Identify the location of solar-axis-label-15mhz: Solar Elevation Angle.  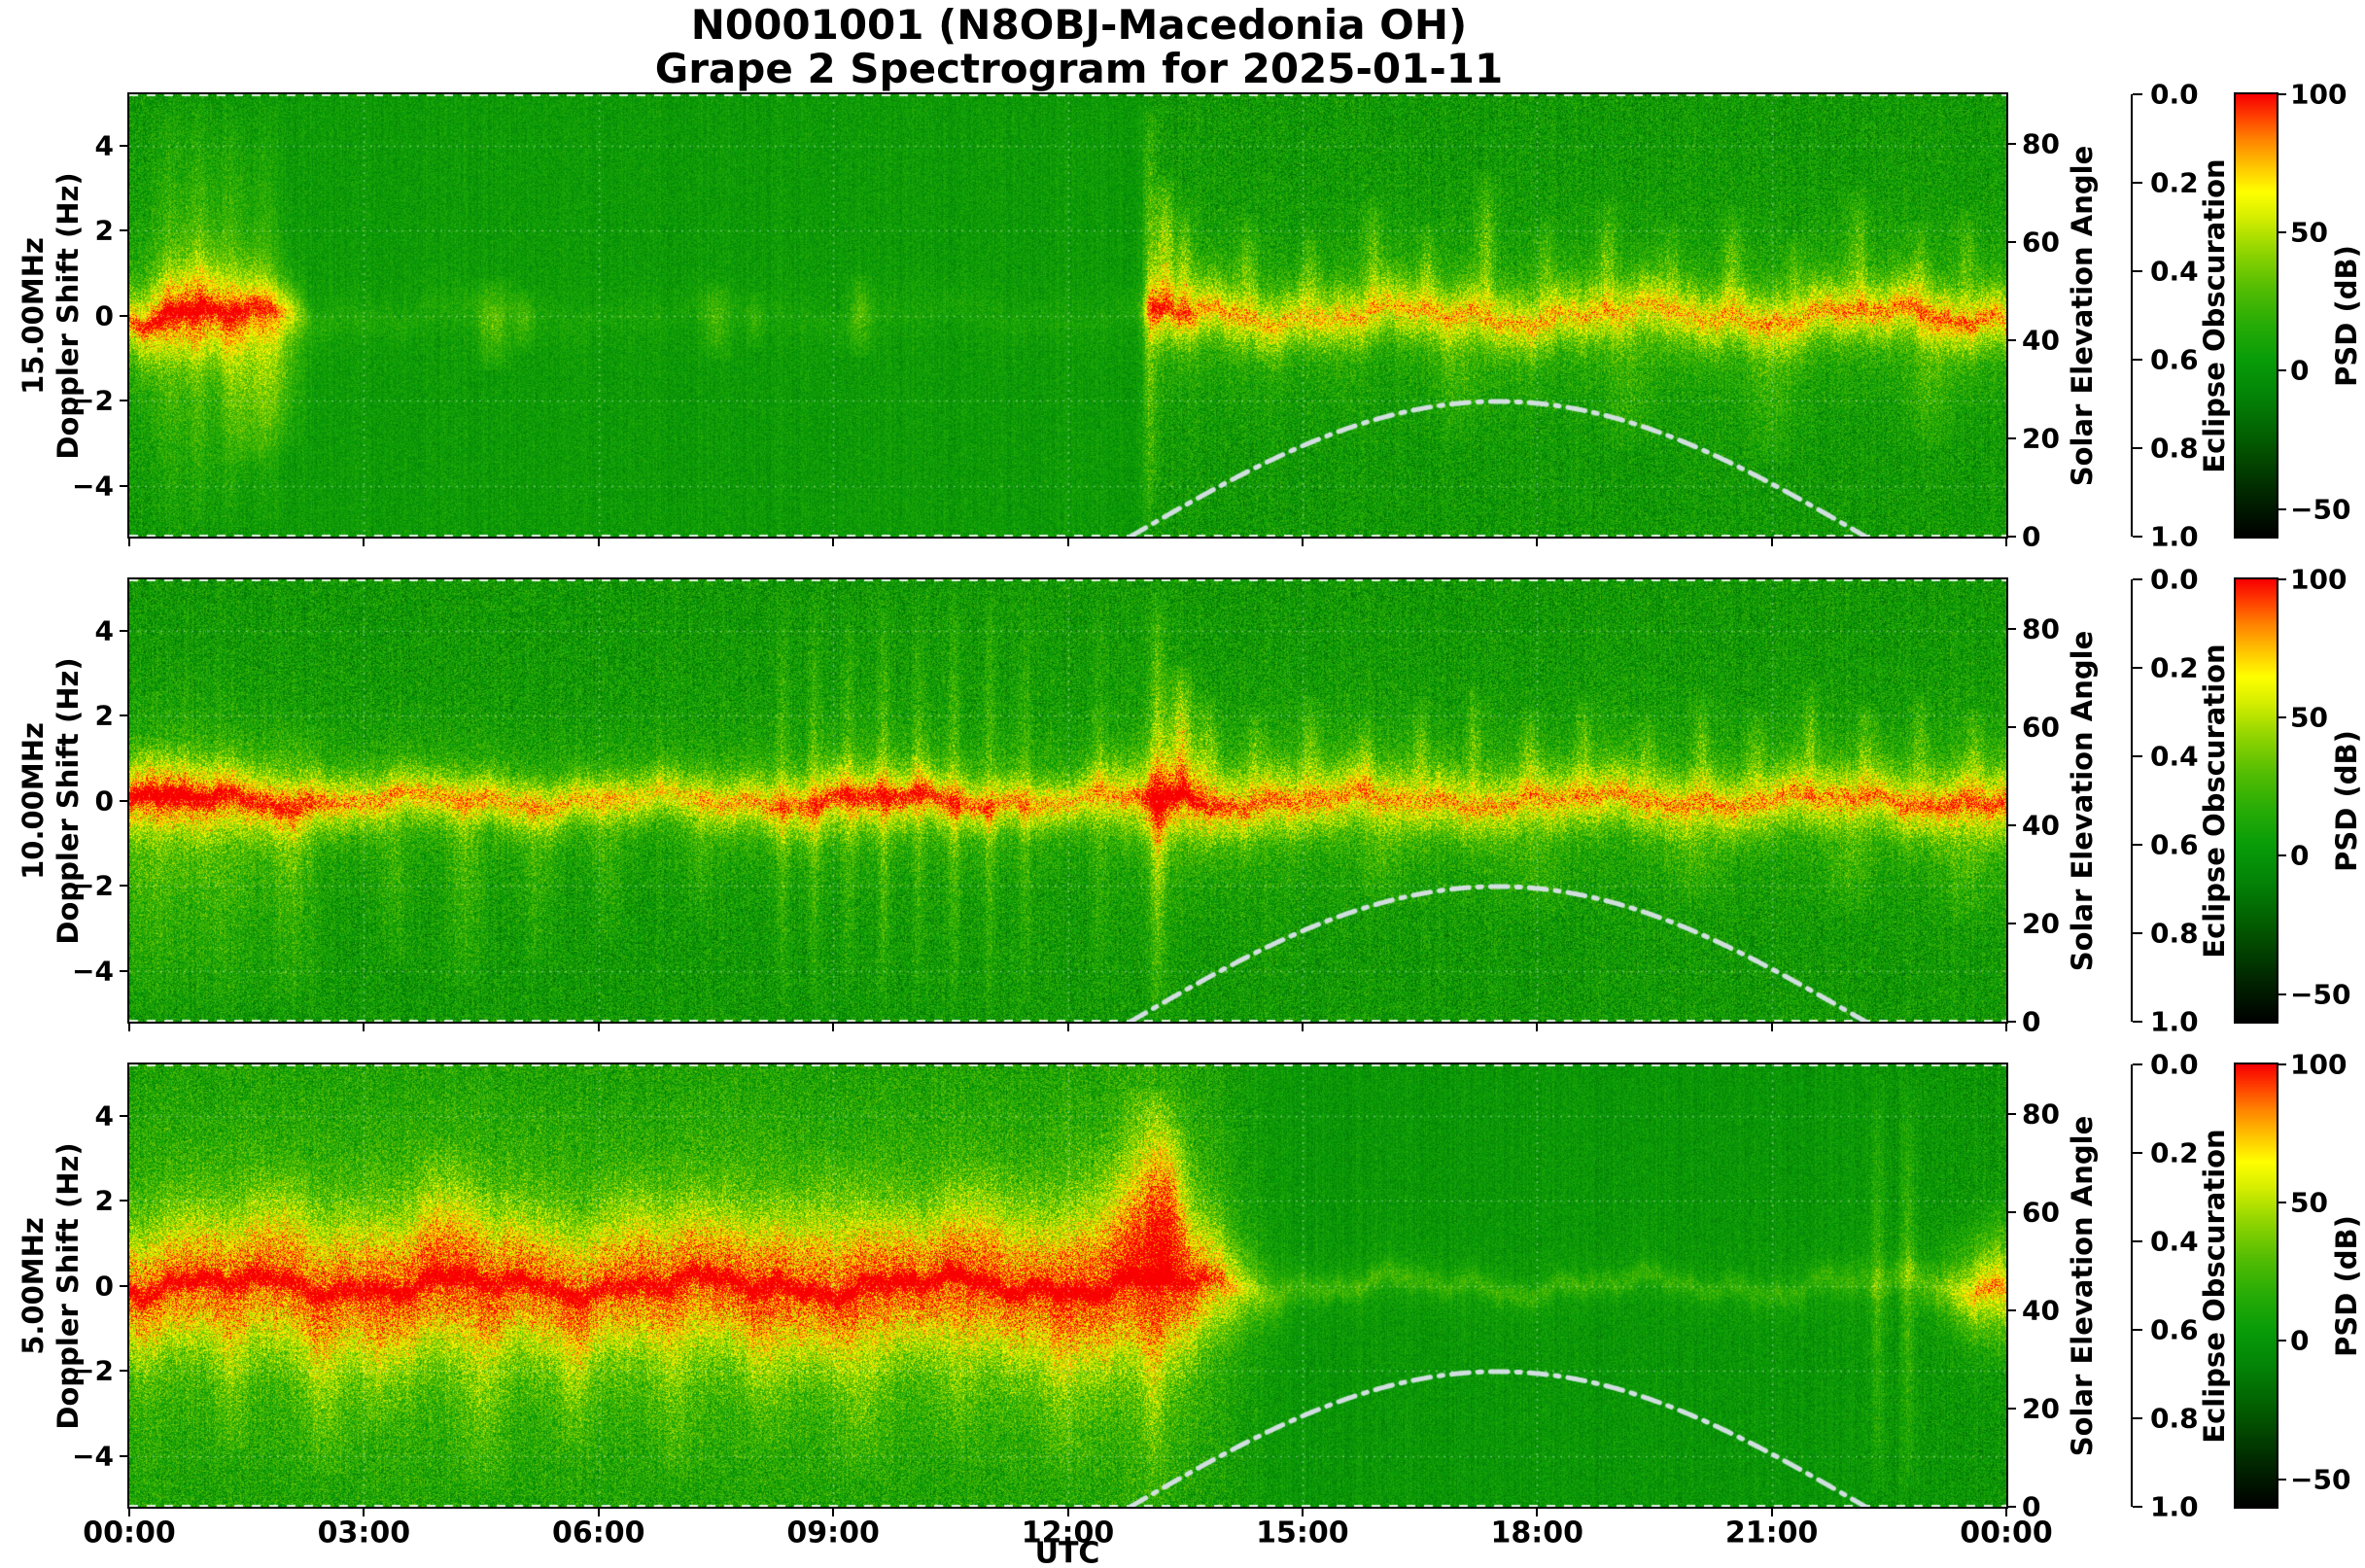
(2082, 315).